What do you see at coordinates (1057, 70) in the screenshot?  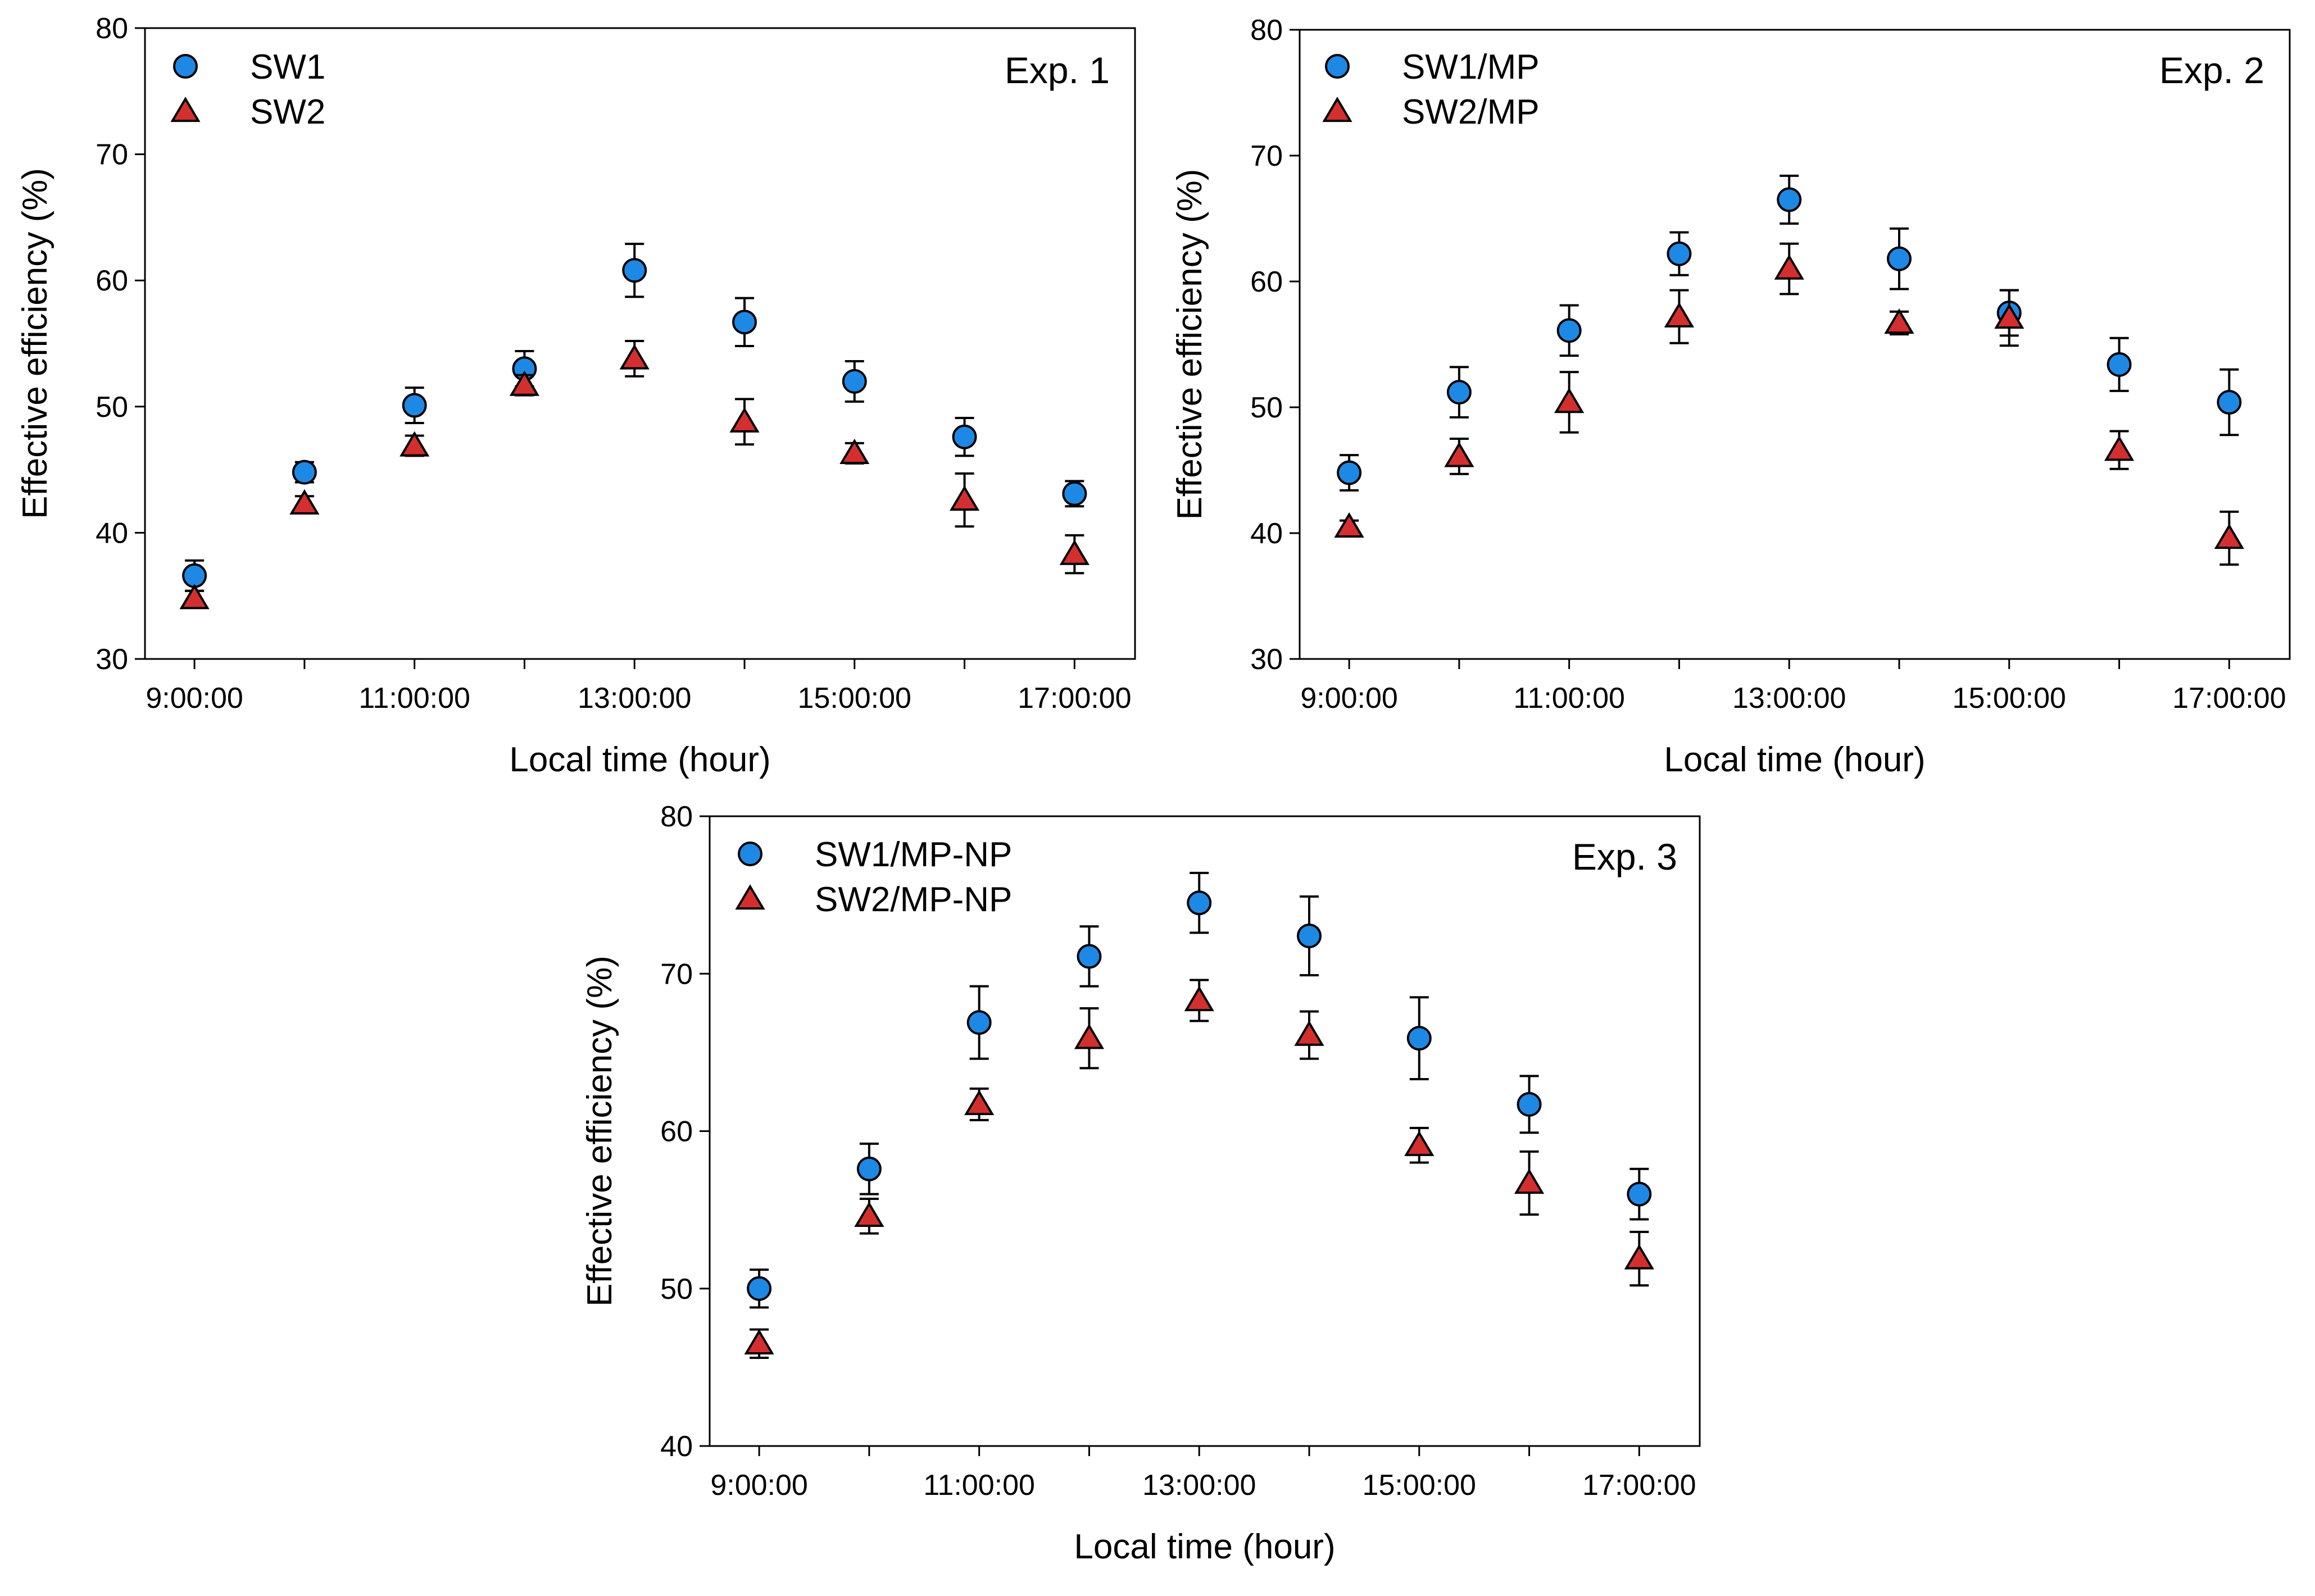 I see `panel-label: Exp. 1` at bounding box center [1057, 70].